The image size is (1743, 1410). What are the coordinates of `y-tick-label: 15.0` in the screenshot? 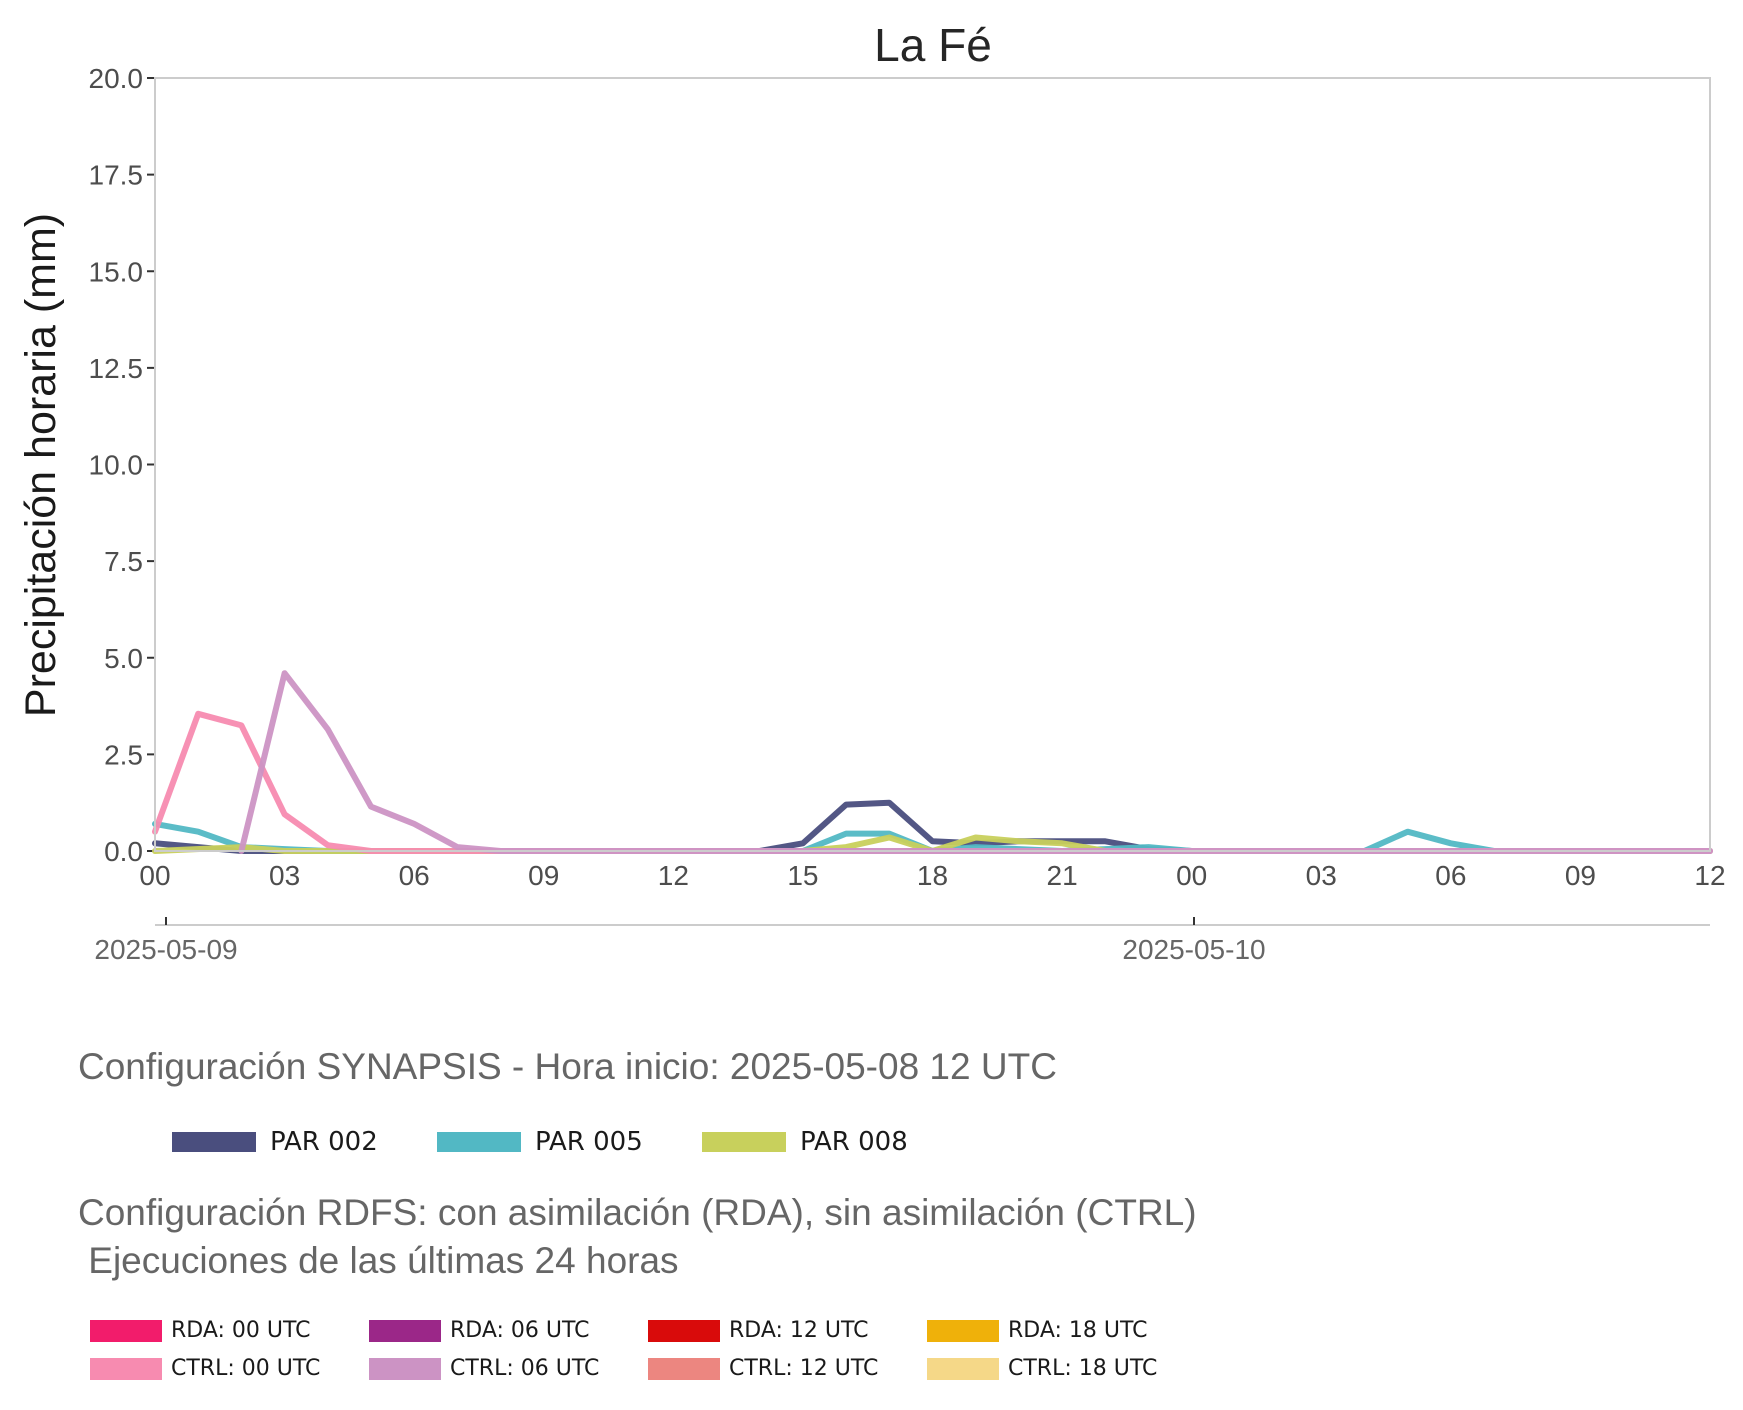 It's located at (116, 271).